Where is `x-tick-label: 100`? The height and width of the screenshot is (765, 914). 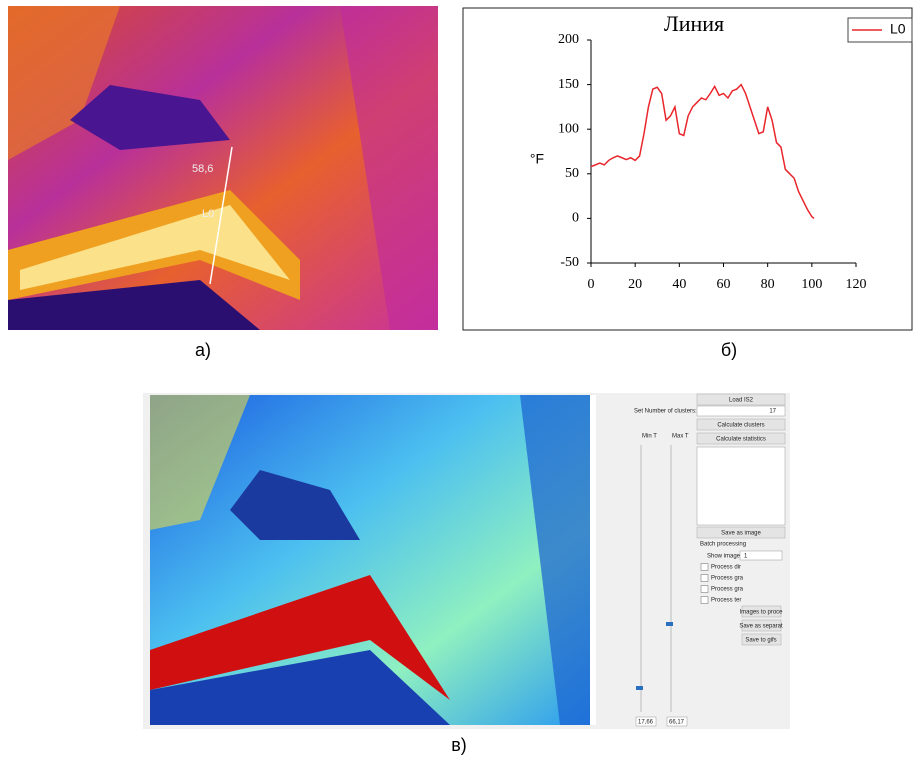
x-tick-label: 100 is located at coordinates (811, 284).